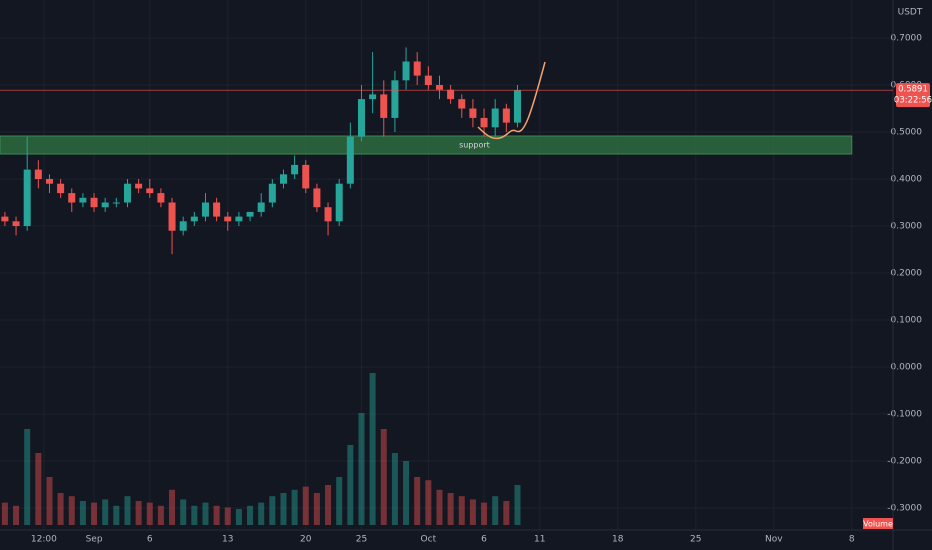 Image resolution: width=932 pixels, height=550 pixels. Describe the element at coordinates (774, 540) in the screenshot. I see `x-tick-label: Nov` at that location.